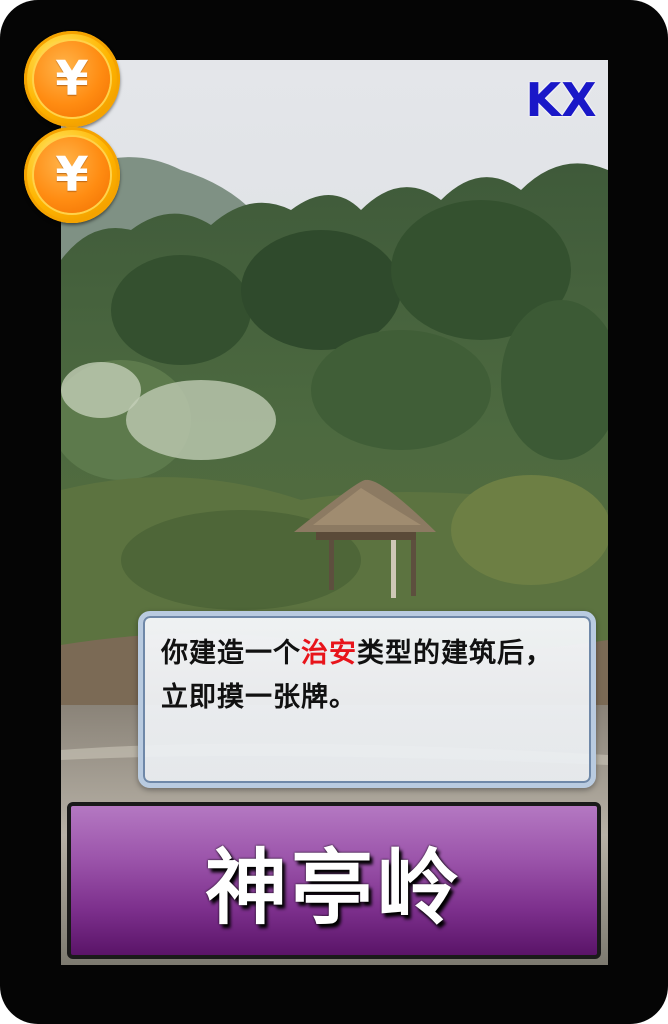  I want to click on edition-mark: KX, so click(561, 100).